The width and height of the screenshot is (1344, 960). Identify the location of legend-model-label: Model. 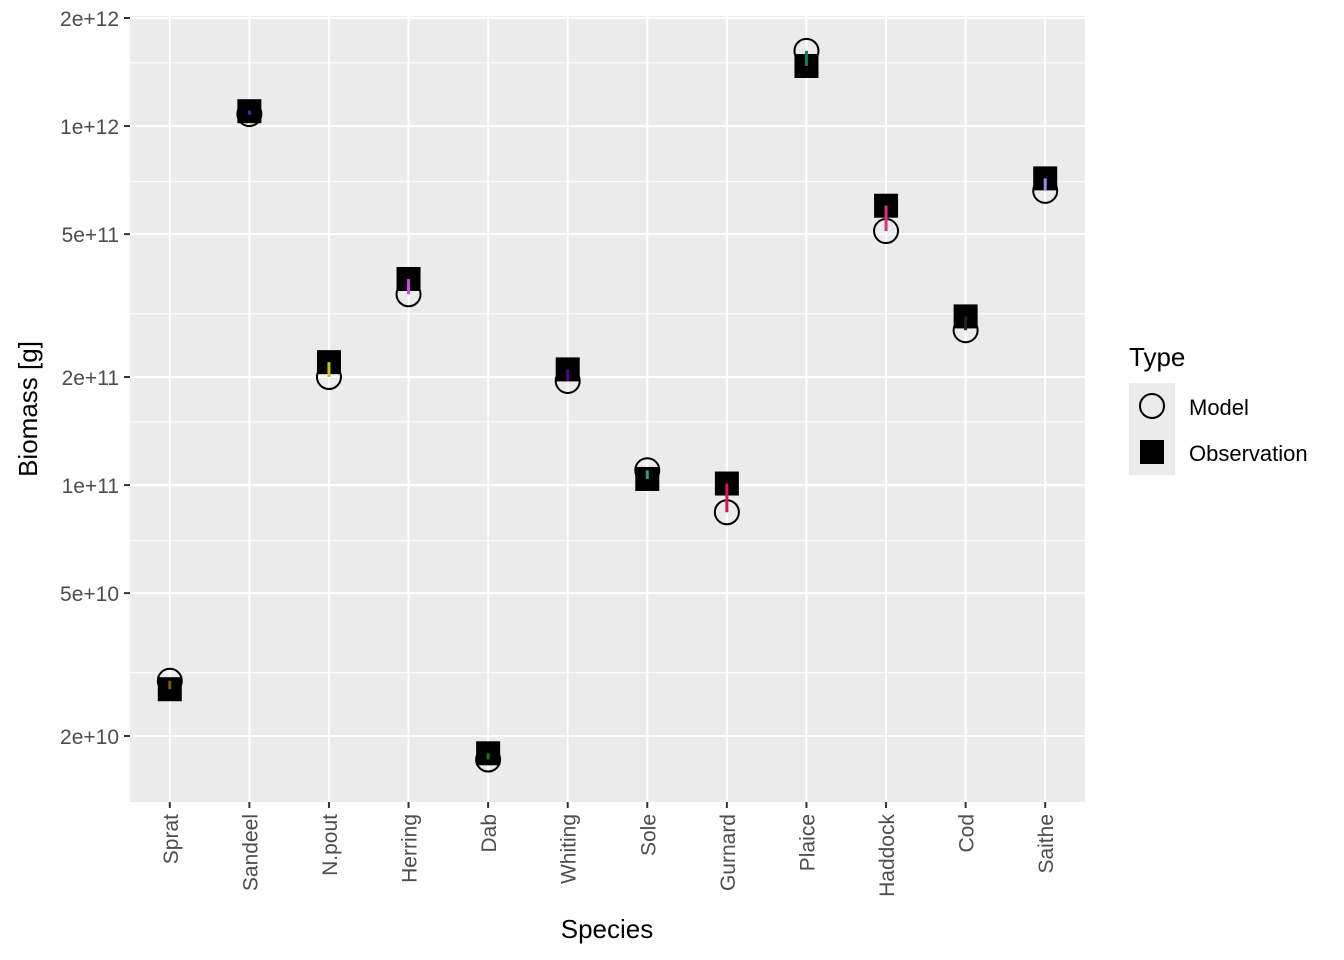
(1219, 407).